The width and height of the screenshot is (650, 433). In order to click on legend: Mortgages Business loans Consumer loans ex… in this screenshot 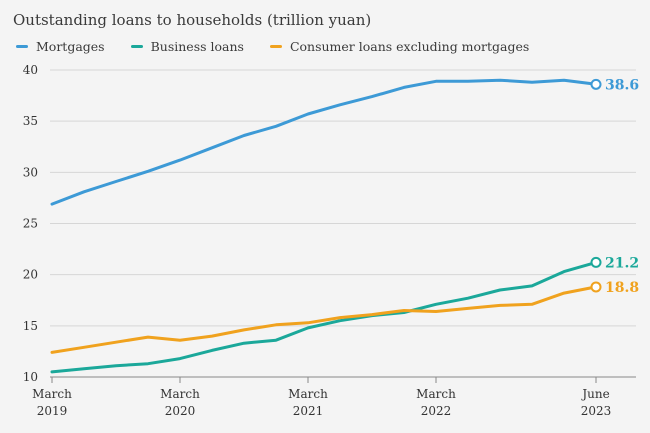, I will do `click(272, 46)`.